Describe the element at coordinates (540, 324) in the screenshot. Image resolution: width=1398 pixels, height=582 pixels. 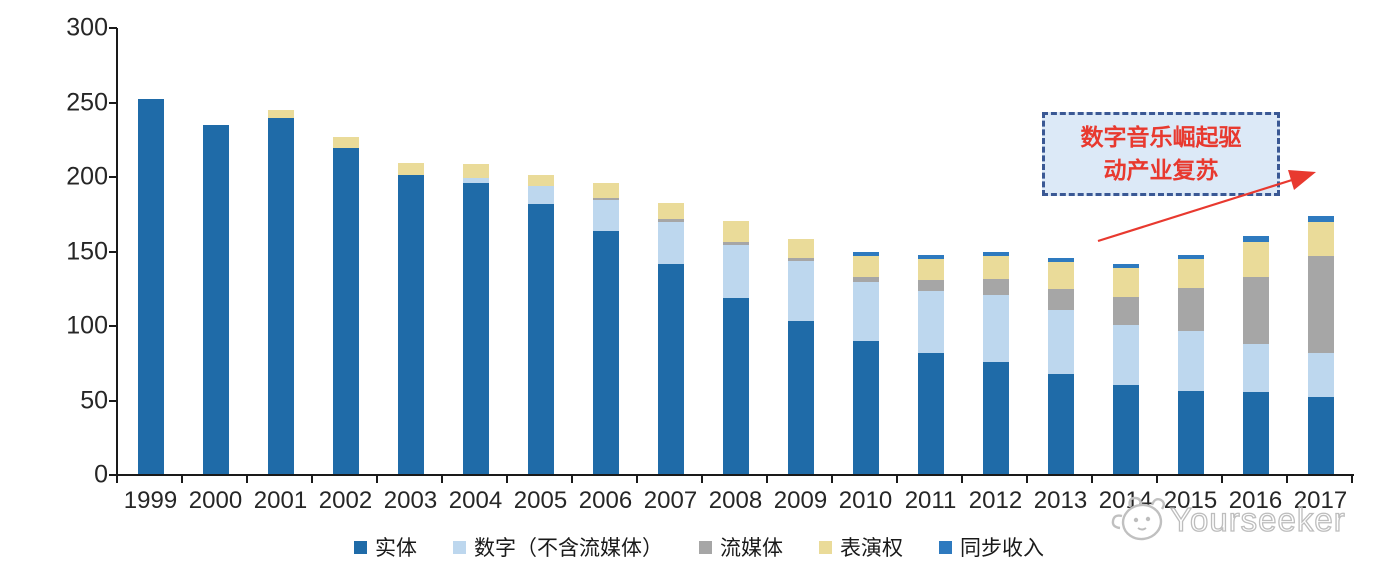
I see `bar-2005` at that location.